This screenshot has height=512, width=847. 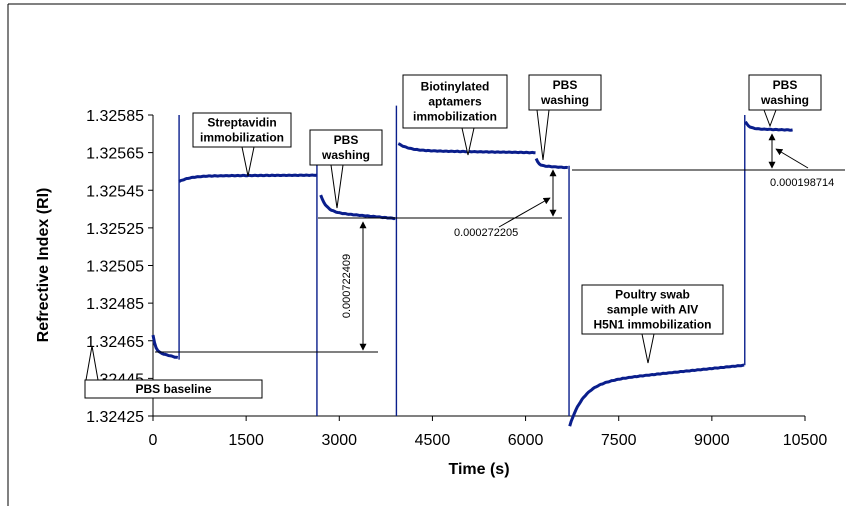 What do you see at coordinates (526, 440) in the screenshot?
I see `x-tick-label: 6000` at bounding box center [526, 440].